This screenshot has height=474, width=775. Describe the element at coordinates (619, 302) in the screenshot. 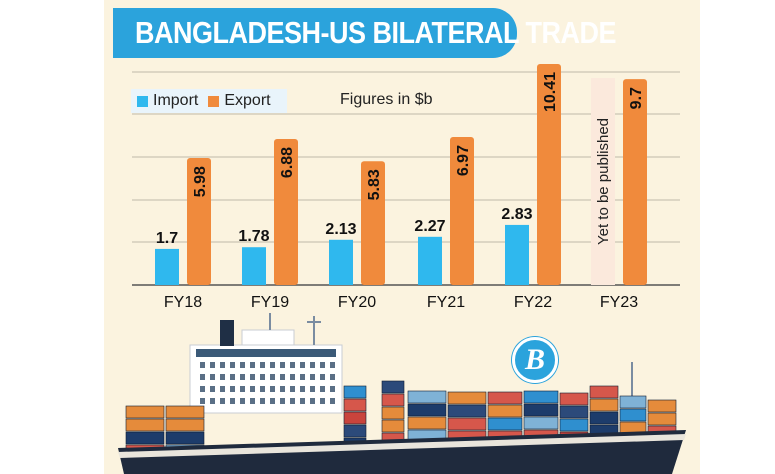

I see `x-tick-label: FY23` at that location.